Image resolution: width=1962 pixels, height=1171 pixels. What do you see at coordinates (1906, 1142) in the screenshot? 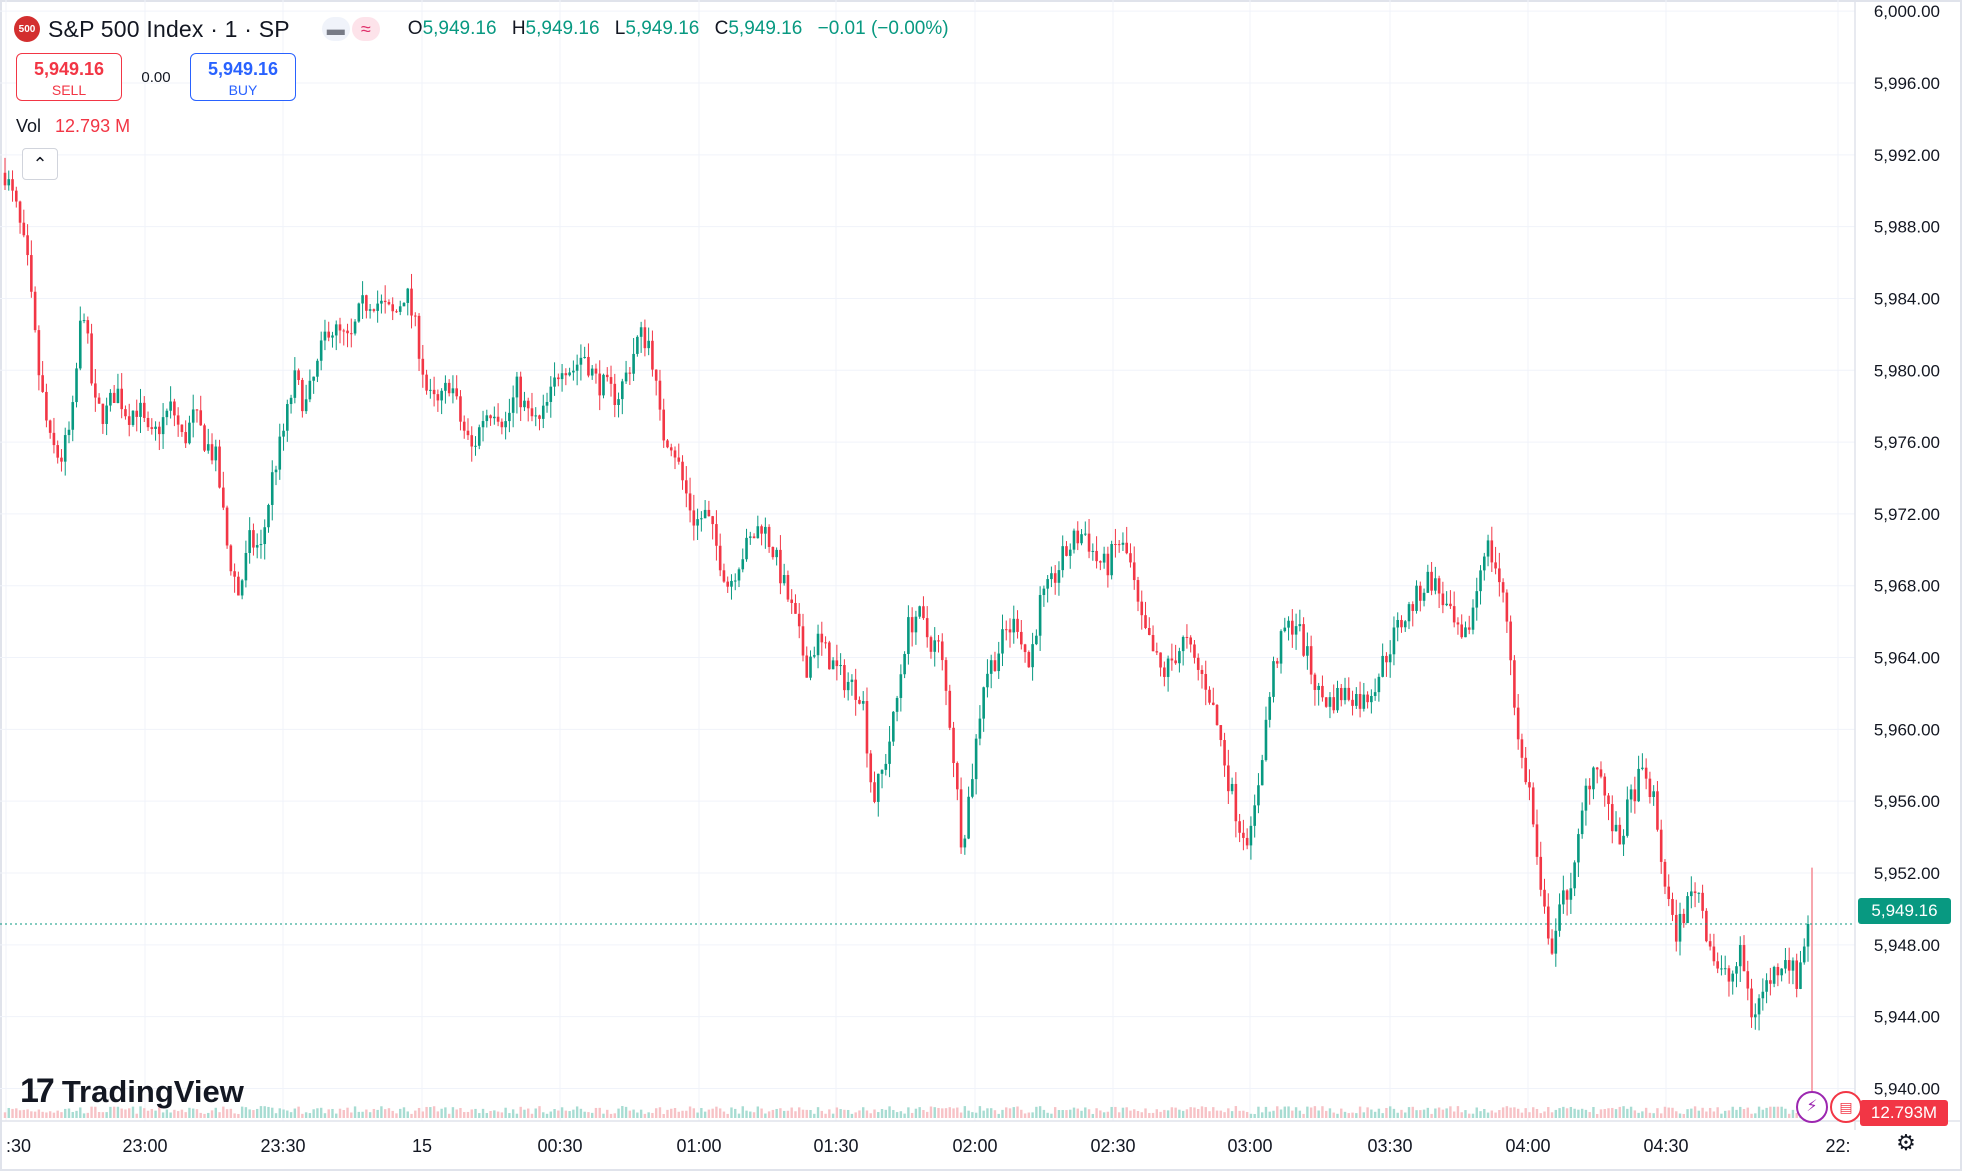
I see `settings-icon: ⚙` at bounding box center [1906, 1142].